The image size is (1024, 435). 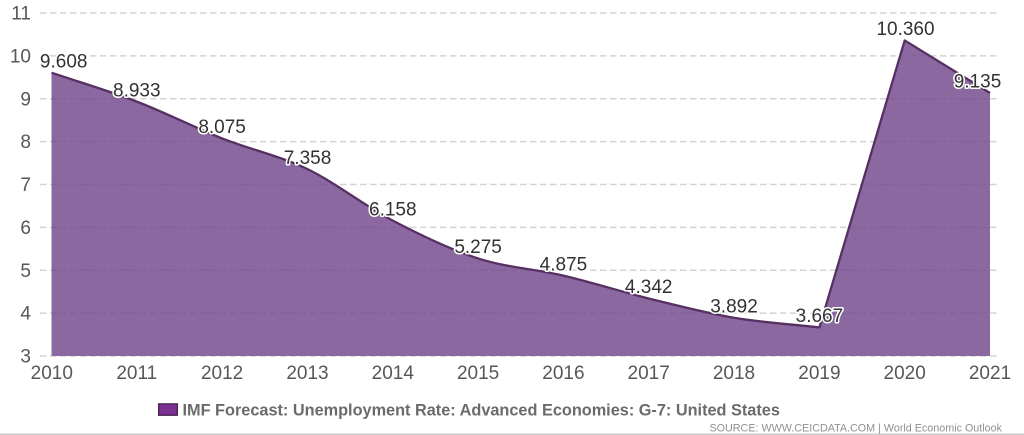 What do you see at coordinates (978, 82) in the screenshot?
I see `svg-text: 9.135` at bounding box center [978, 82].